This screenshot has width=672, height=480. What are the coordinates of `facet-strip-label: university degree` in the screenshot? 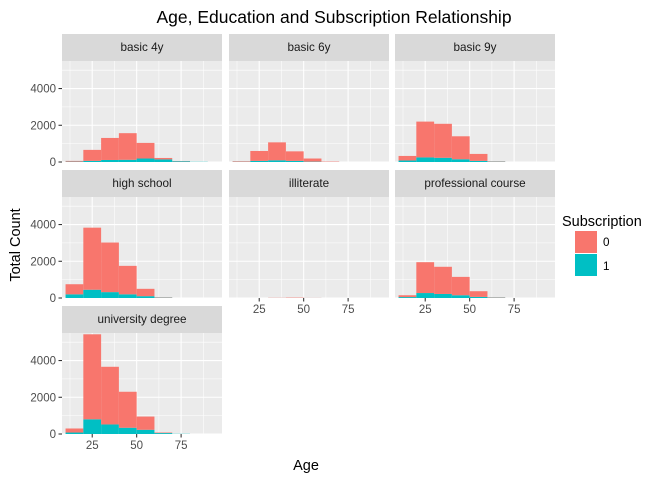 It's located at (141, 319).